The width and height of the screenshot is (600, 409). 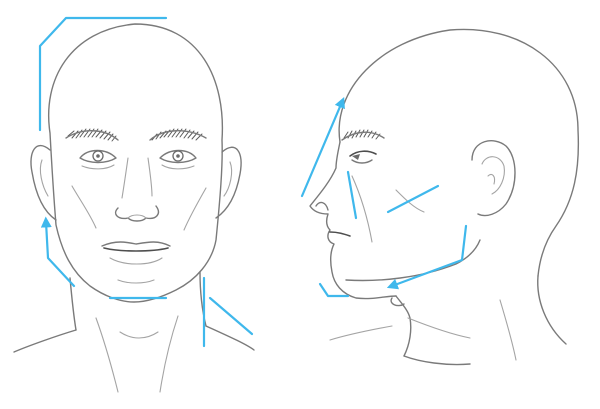 I want to click on side-cheek-guide, so click(x=352, y=195).